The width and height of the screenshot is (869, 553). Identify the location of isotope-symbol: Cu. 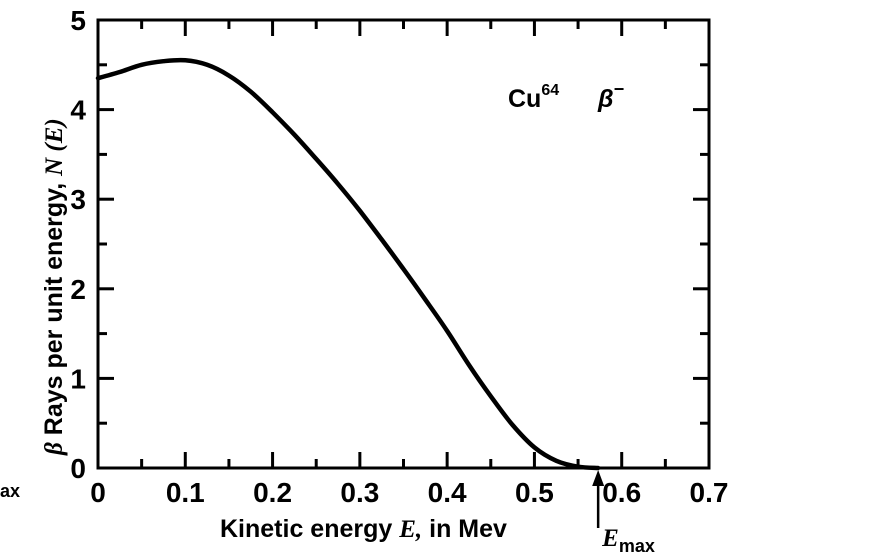
(524, 99).